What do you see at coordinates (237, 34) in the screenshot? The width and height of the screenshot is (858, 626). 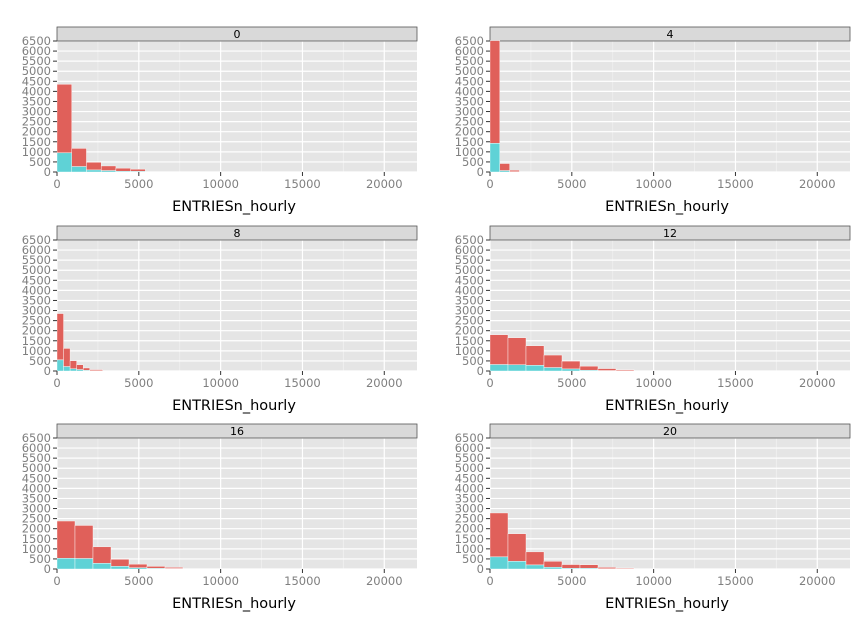 I see `facet-label: 0` at bounding box center [237, 34].